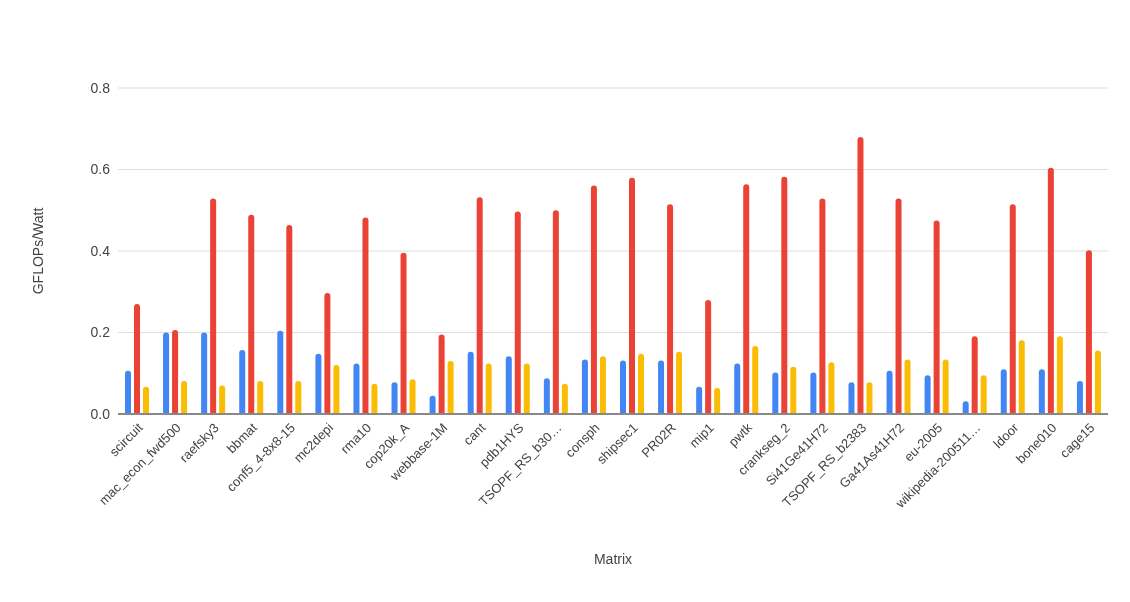 The height and width of the screenshot is (602, 1130). I want to click on y-tick-label: 0.8, so click(100, 87).